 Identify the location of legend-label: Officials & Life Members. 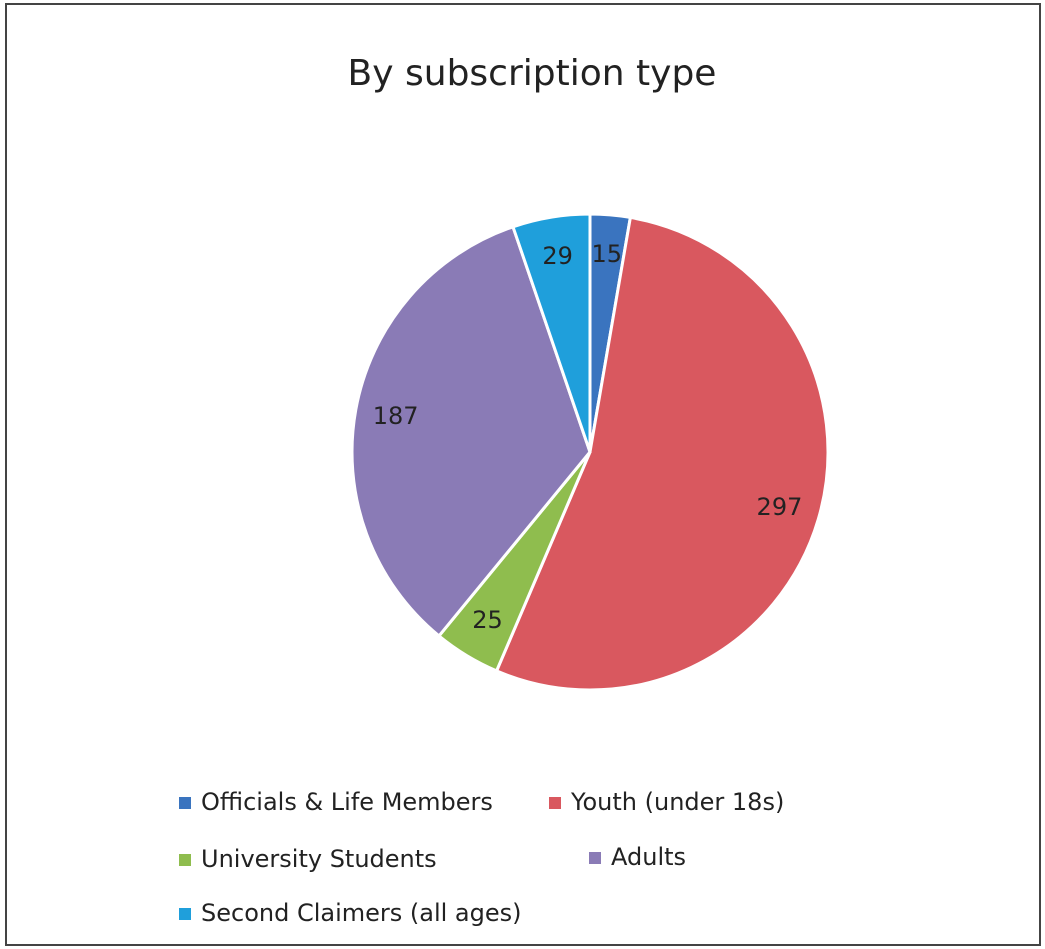
(347, 802).